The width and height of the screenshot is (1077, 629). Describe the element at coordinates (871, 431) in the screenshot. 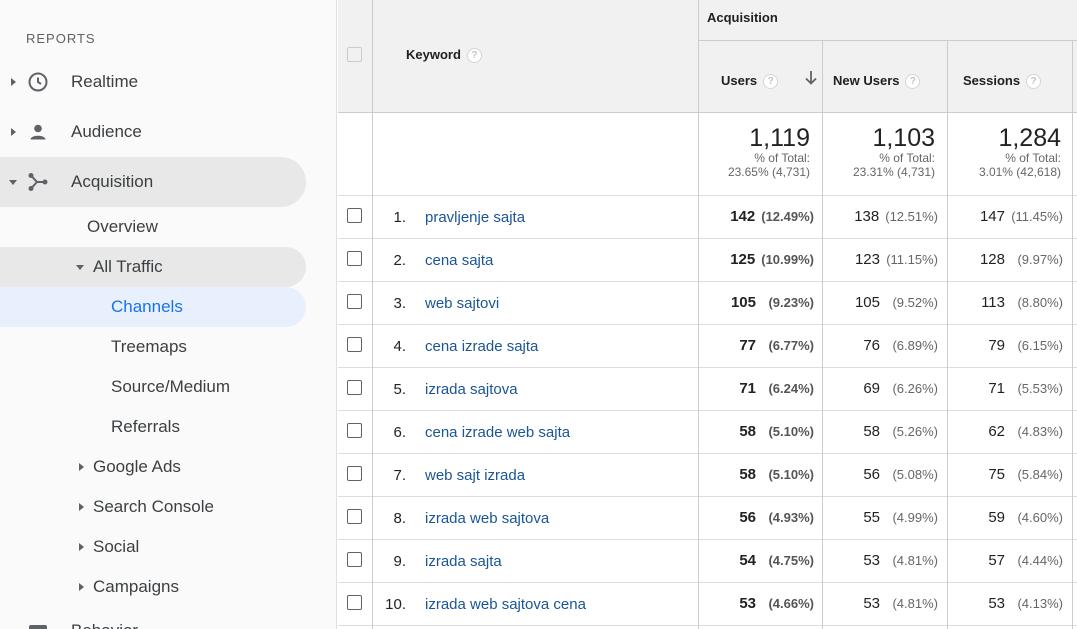

I see `new-users-value: 58` at that location.